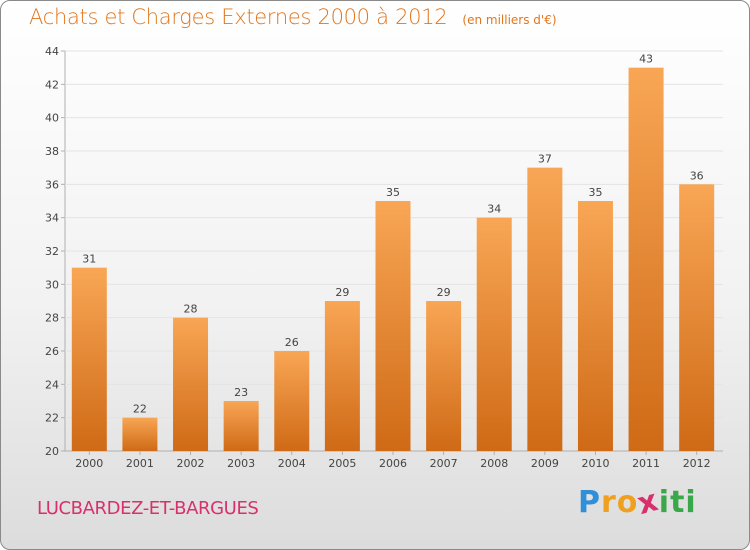  What do you see at coordinates (140, 463) in the screenshot?
I see `x-tick-label: 2001` at bounding box center [140, 463].